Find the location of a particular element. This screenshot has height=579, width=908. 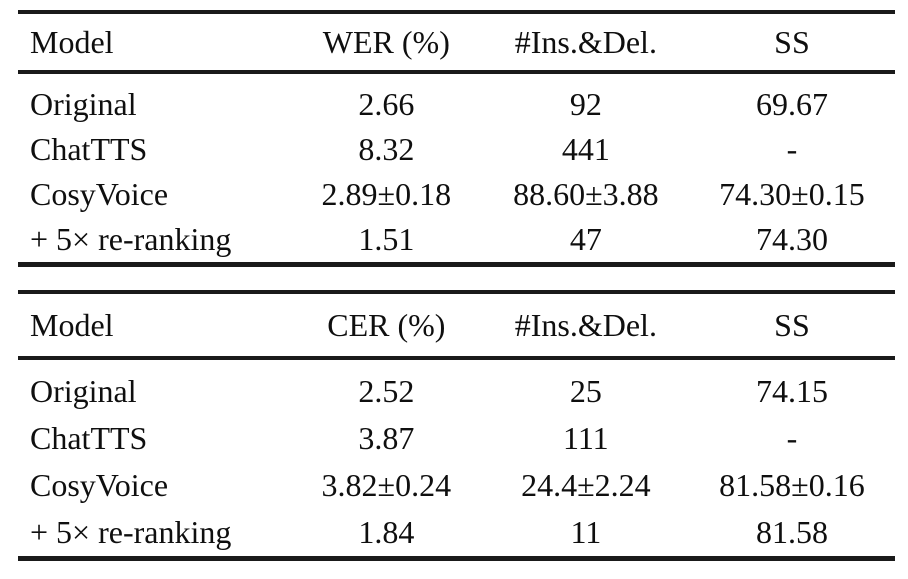

value-cell: 3.87 is located at coordinates (386, 438).